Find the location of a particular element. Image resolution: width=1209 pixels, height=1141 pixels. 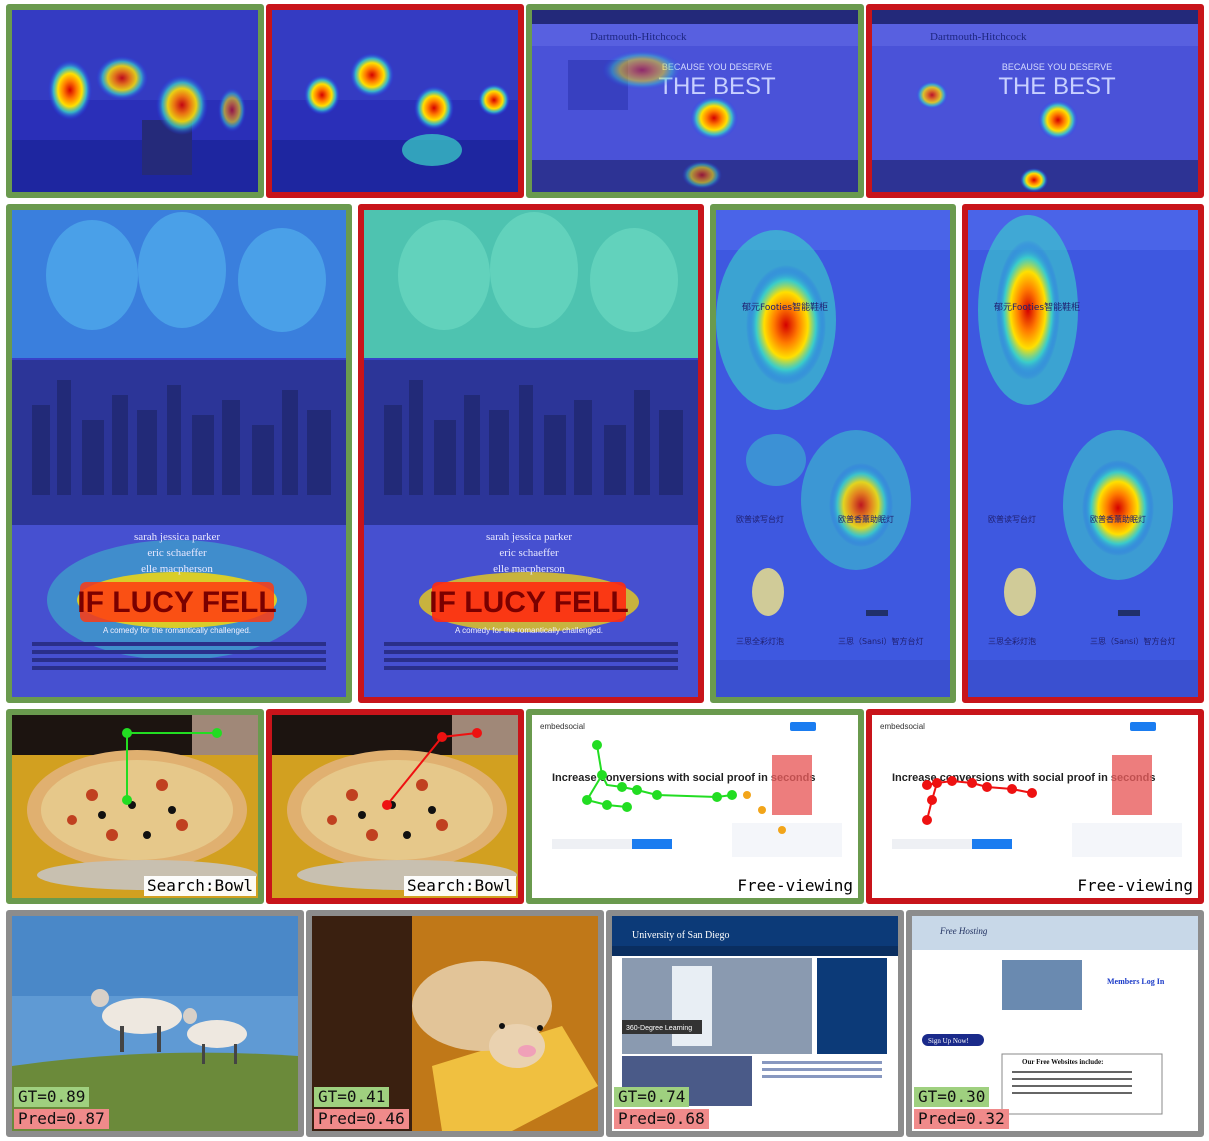

gt-score-label: GT=0.41 is located at coordinates (352, 1097).